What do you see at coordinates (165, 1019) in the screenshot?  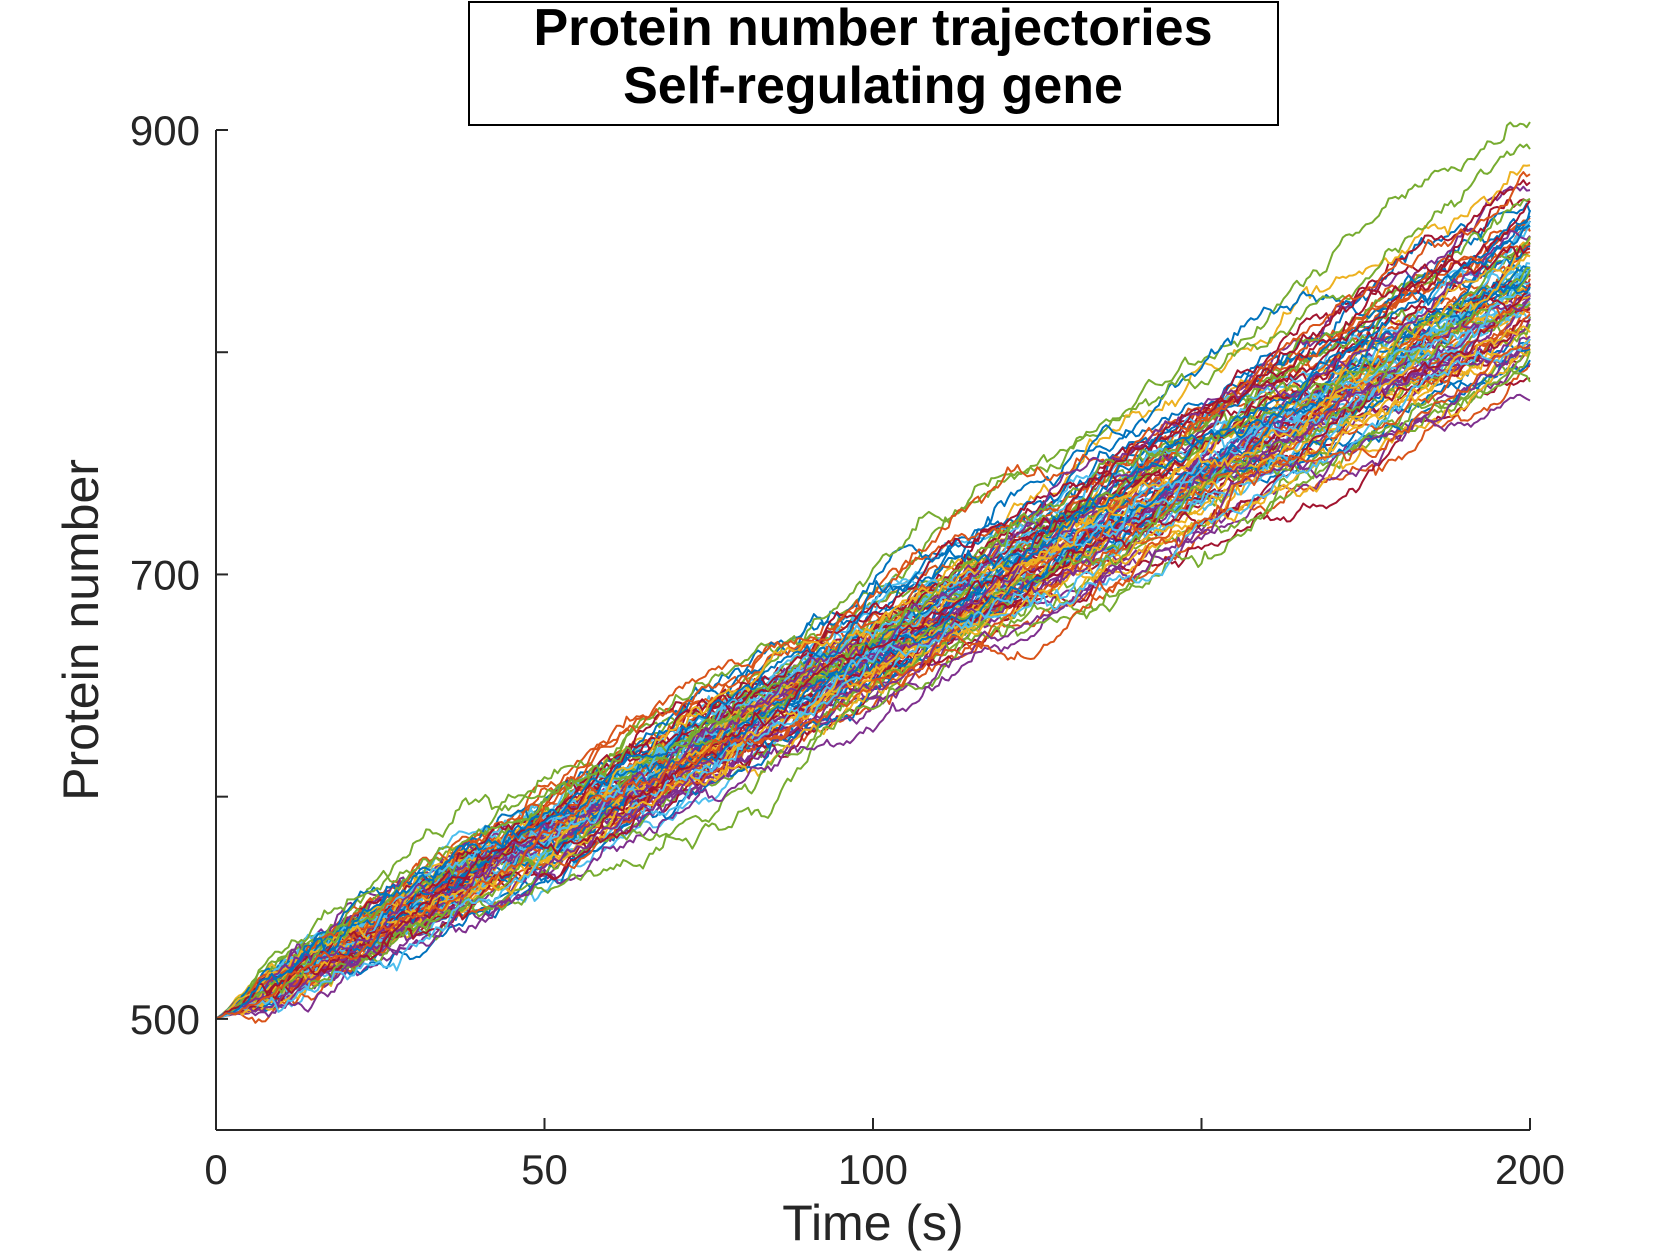 I see `y-tick-label: 500` at bounding box center [165, 1019].